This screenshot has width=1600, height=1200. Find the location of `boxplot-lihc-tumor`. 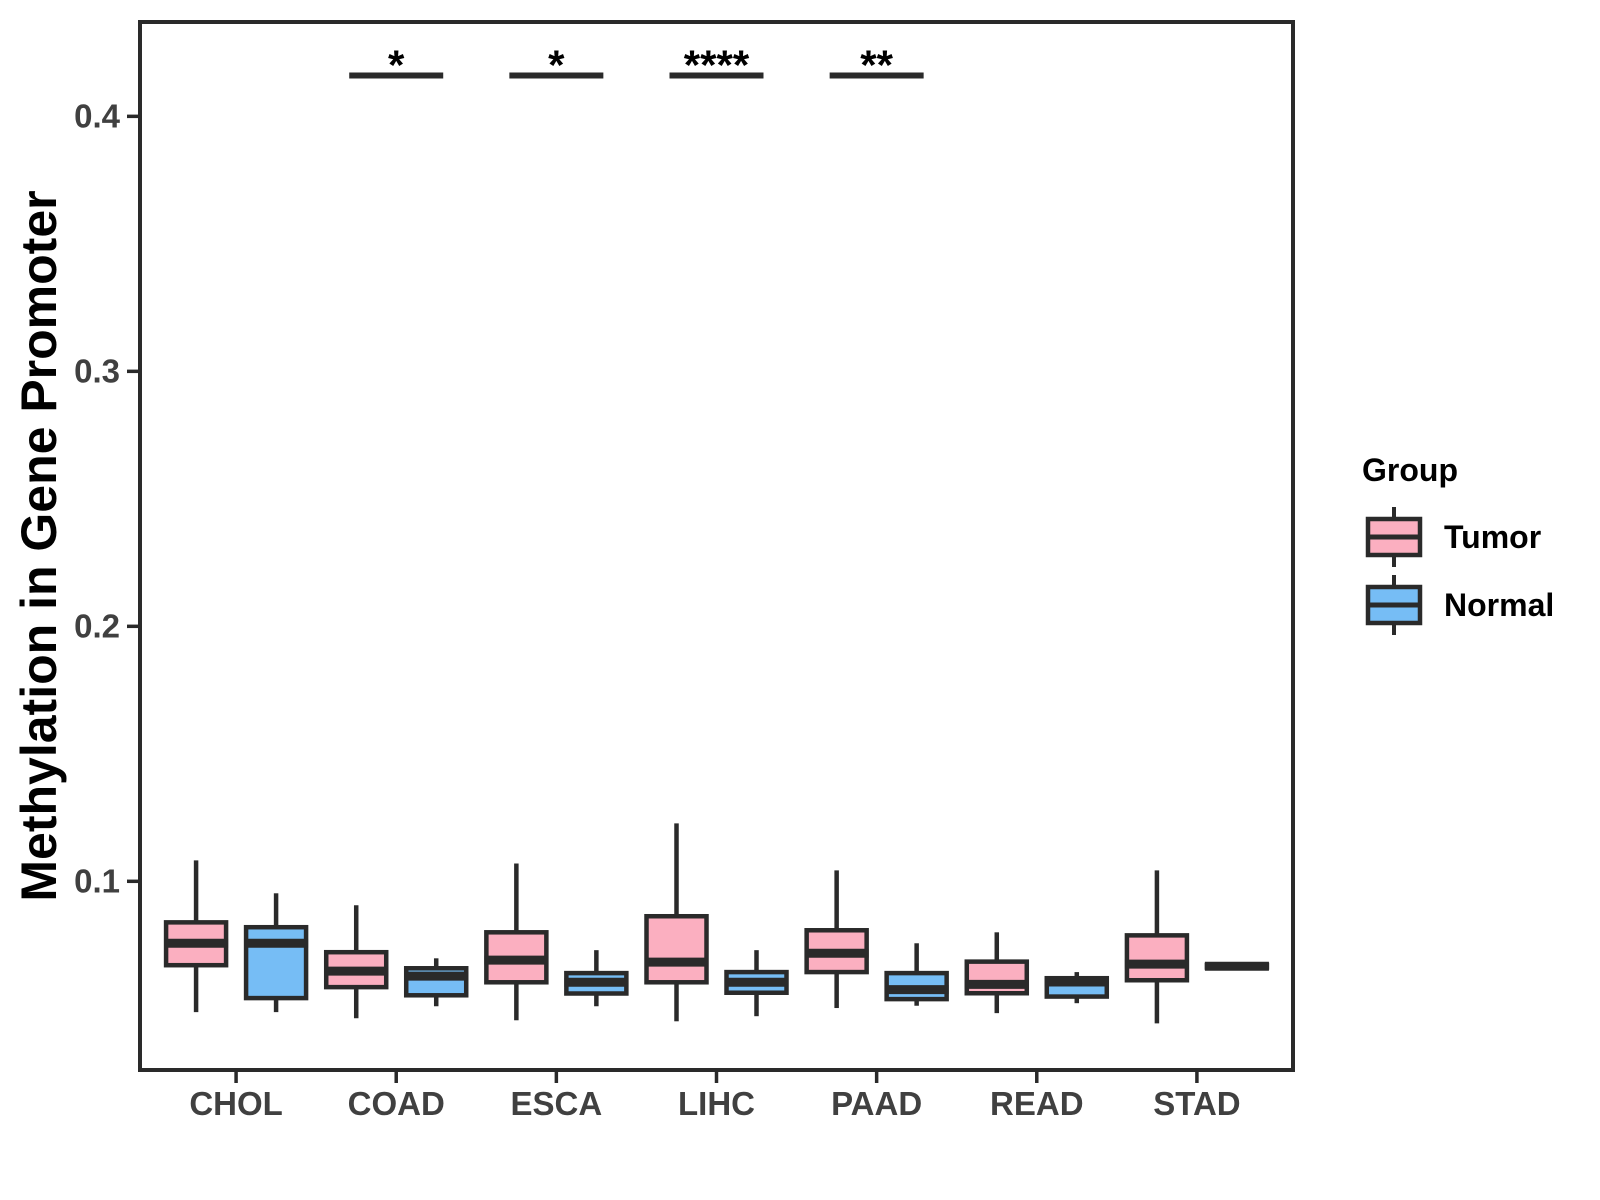

boxplot-lihc-tumor is located at coordinates (676, 922).